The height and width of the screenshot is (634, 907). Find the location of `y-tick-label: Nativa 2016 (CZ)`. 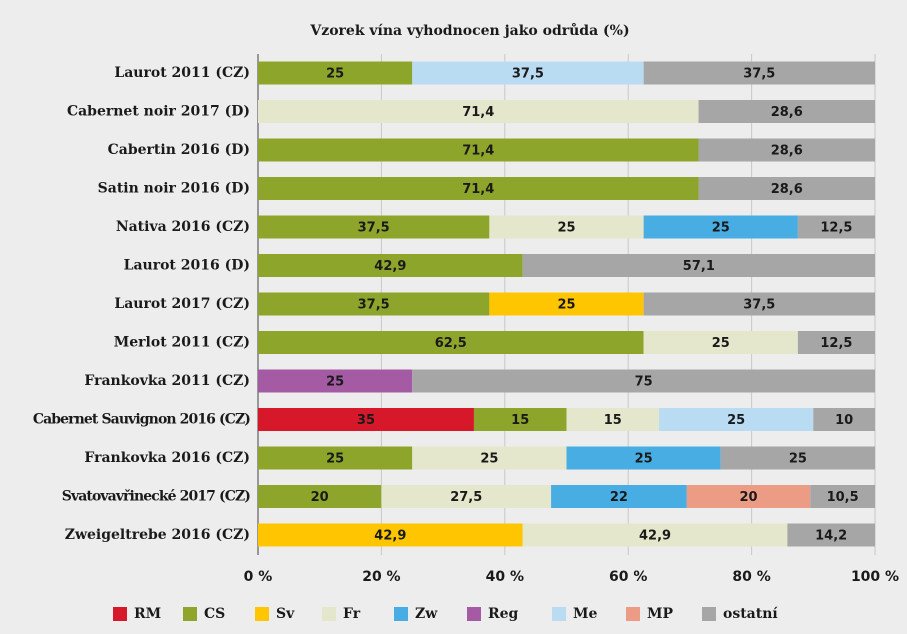

y-tick-label: Nativa 2016 (CZ) is located at coordinates (183, 227).